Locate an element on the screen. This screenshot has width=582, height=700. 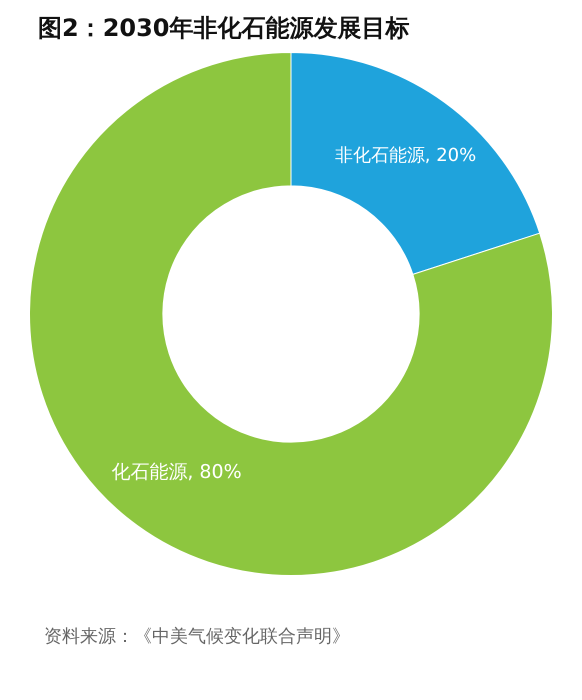
chart-title: 图2：2030年非化石能源发展目标 is located at coordinates (223, 28).